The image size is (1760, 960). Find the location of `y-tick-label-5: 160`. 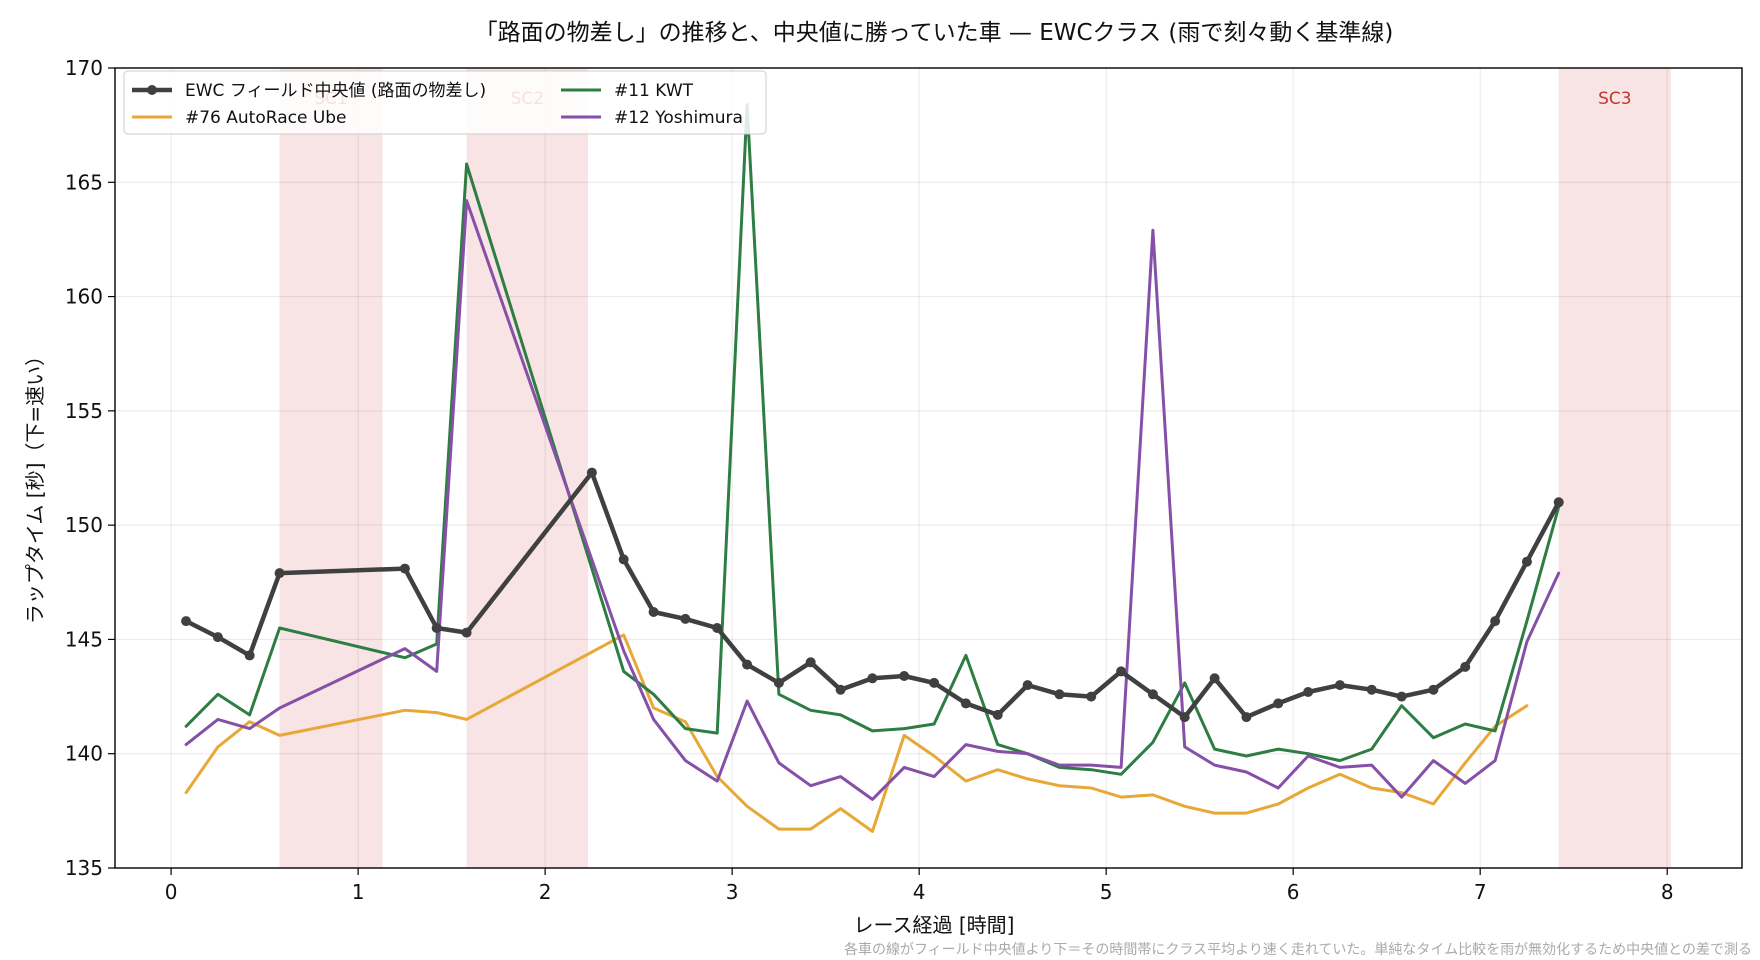

y-tick-label-5: 160 is located at coordinates (84, 297).